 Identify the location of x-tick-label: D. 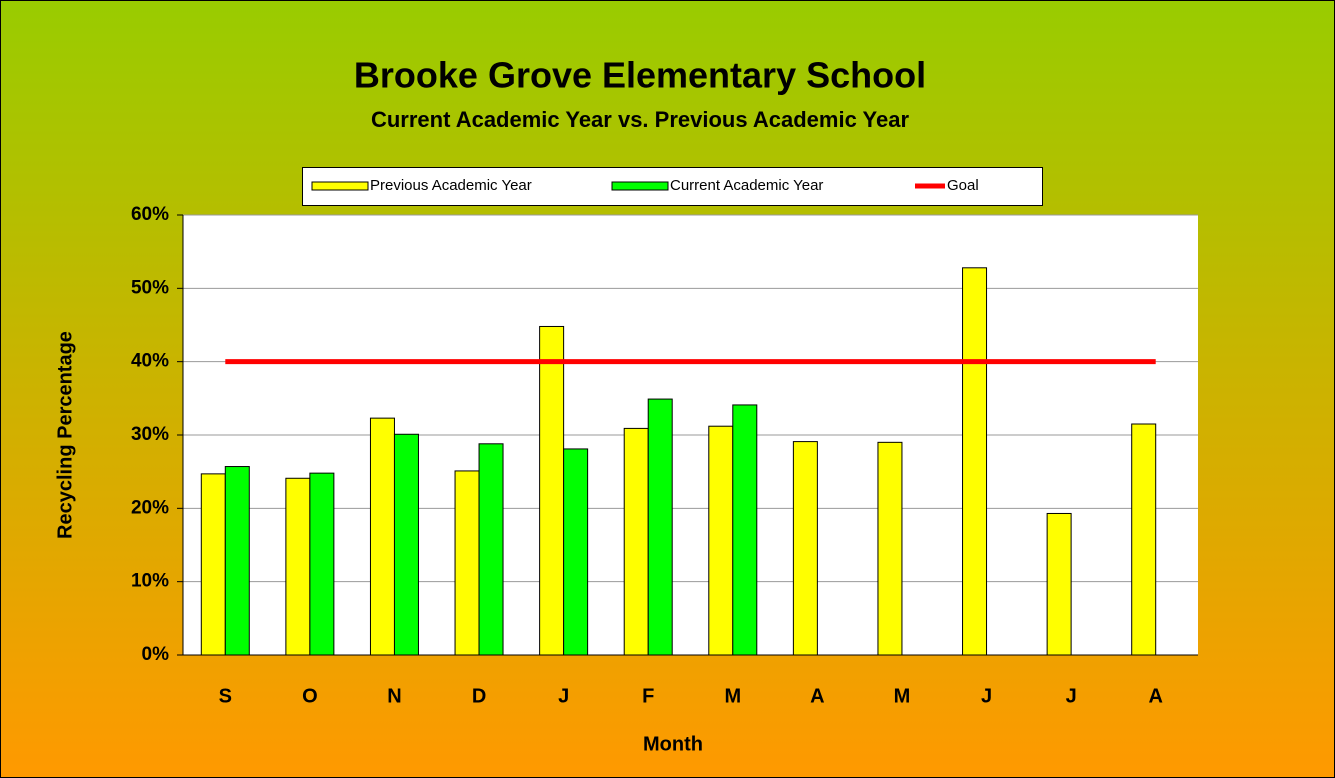
(479, 696).